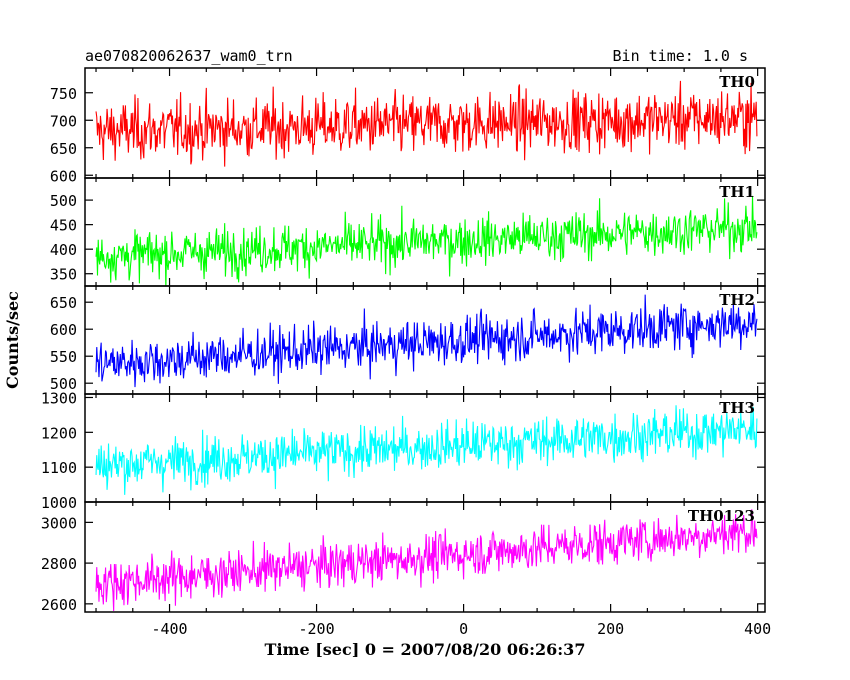 This screenshot has height=680, width=850. I want to click on series-line-th0, so click(426, 123).